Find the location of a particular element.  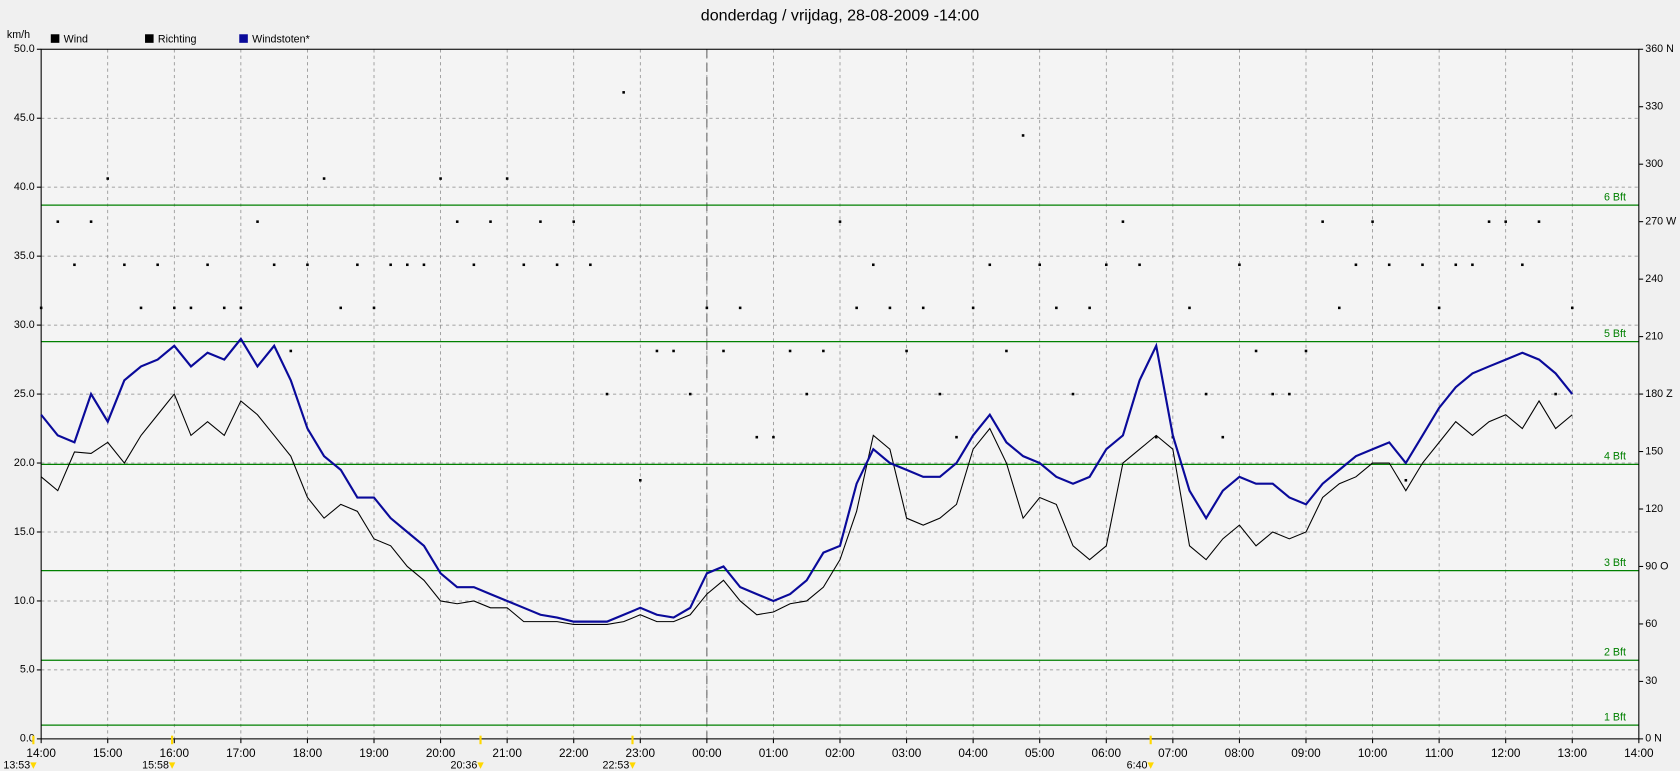

y-tick-label: 50.0 is located at coordinates (24, 49).